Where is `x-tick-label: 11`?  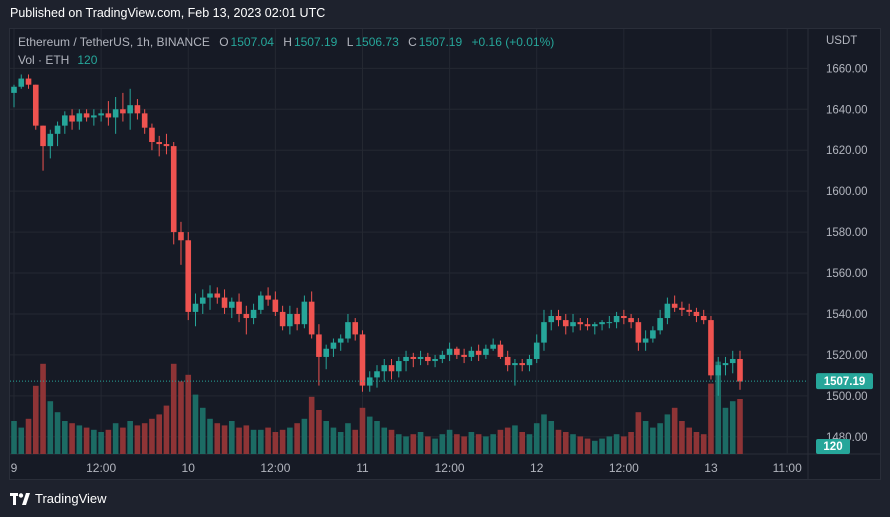
x-tick-label: 11 is located at coordinates (362, 468).